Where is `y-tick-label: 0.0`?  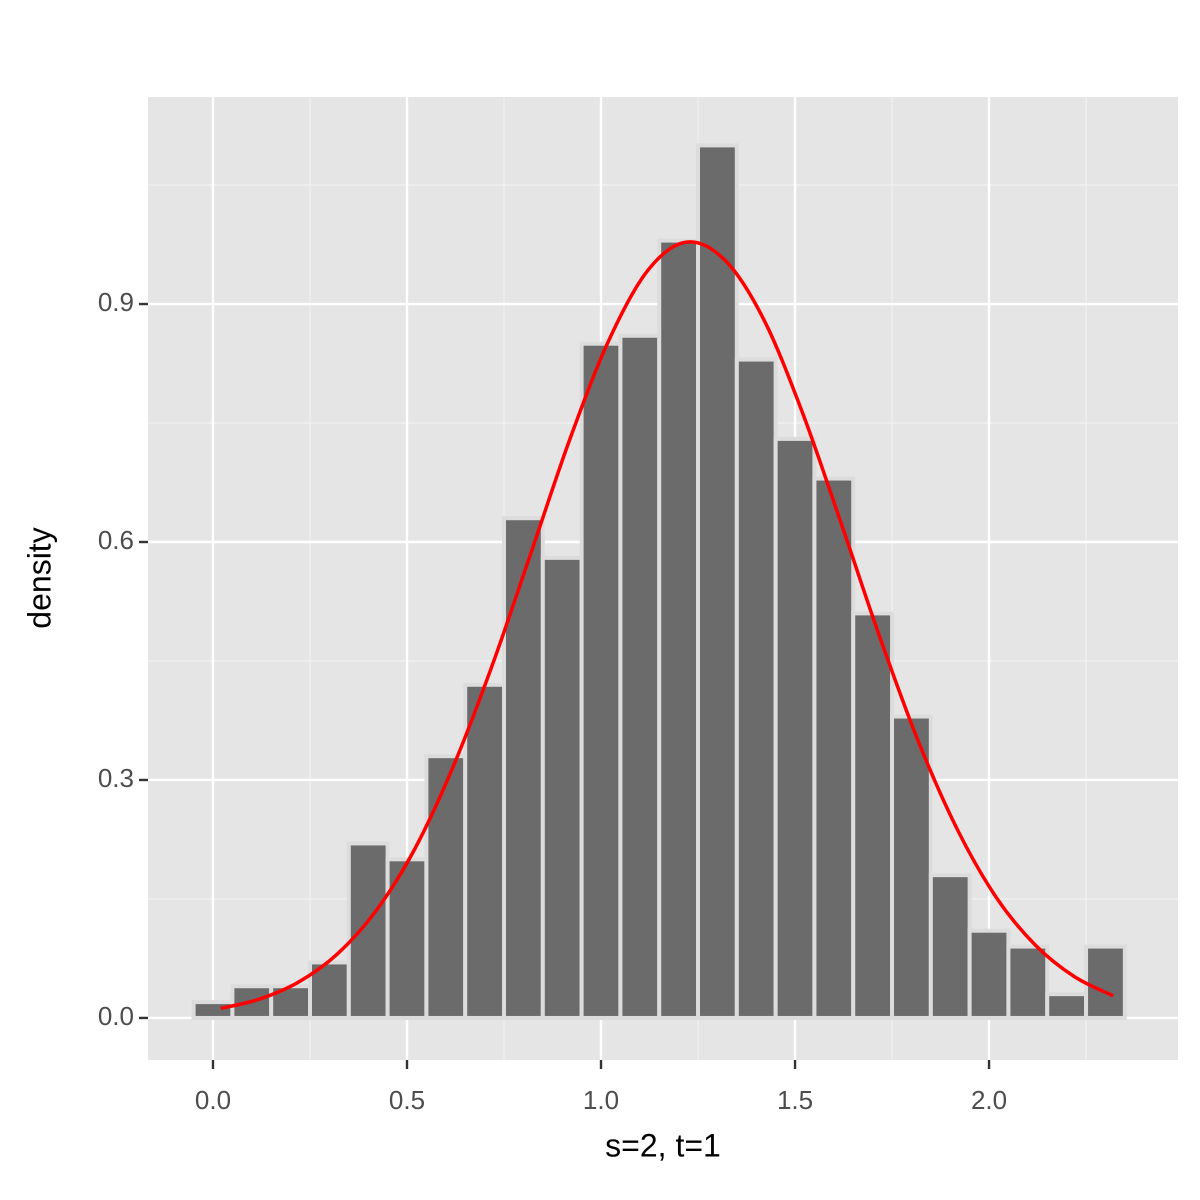
y-tick-label: 0.0 is located at coordinates (116, 1016).